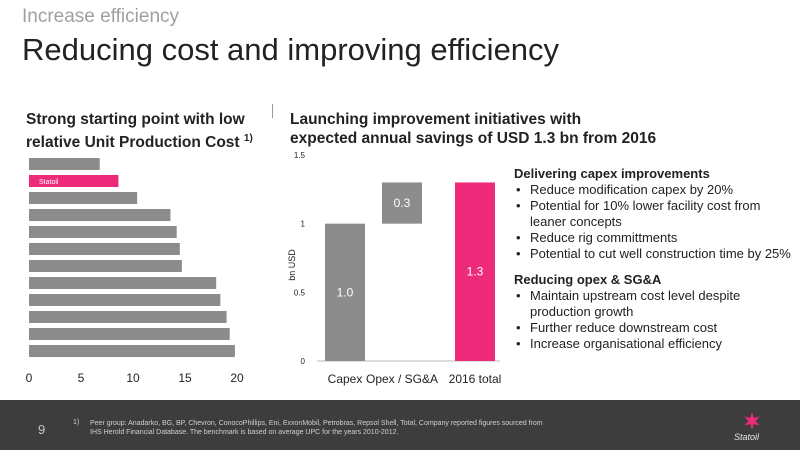 Image resolution: width=800 pixels, height=450 pixels. I want to click on waterfall-y-axis-label: bn USD, so click(292, 265).